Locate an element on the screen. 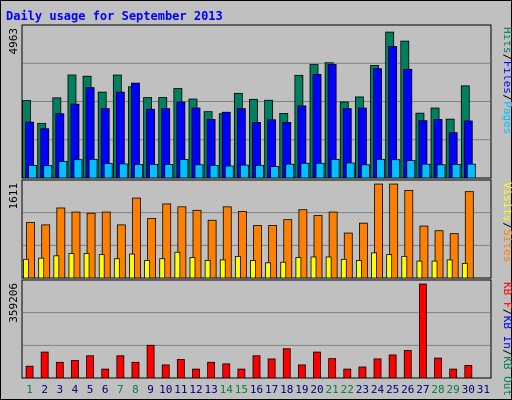  x-tick-label: 5 is located at coordinates (90, 389).